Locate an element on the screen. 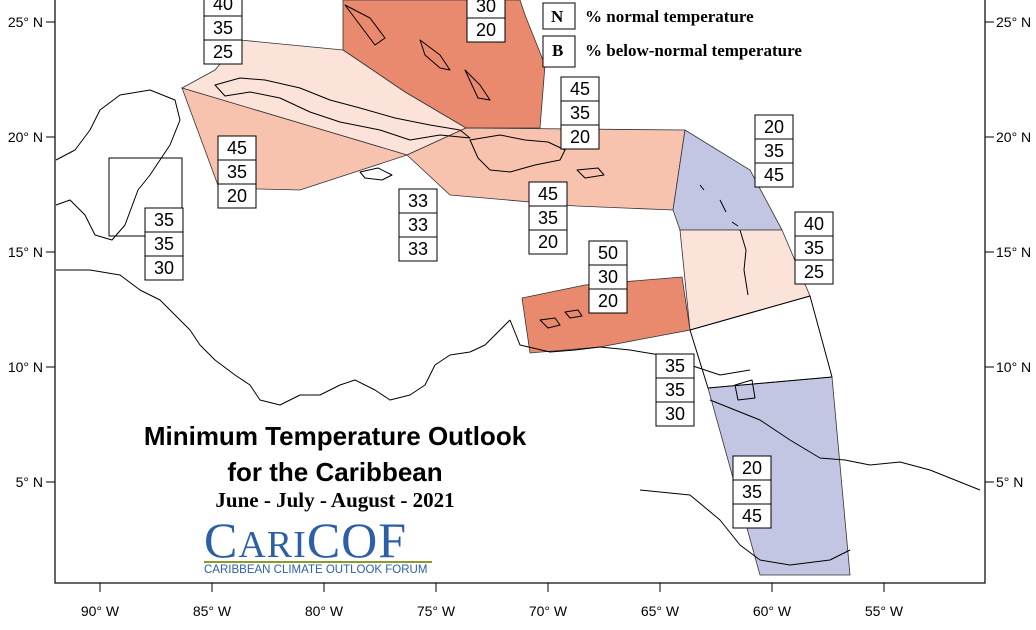 This screenshot has height=630, width=1036. logo-wordmark: CARICOF is located at coordinates (306, 540).